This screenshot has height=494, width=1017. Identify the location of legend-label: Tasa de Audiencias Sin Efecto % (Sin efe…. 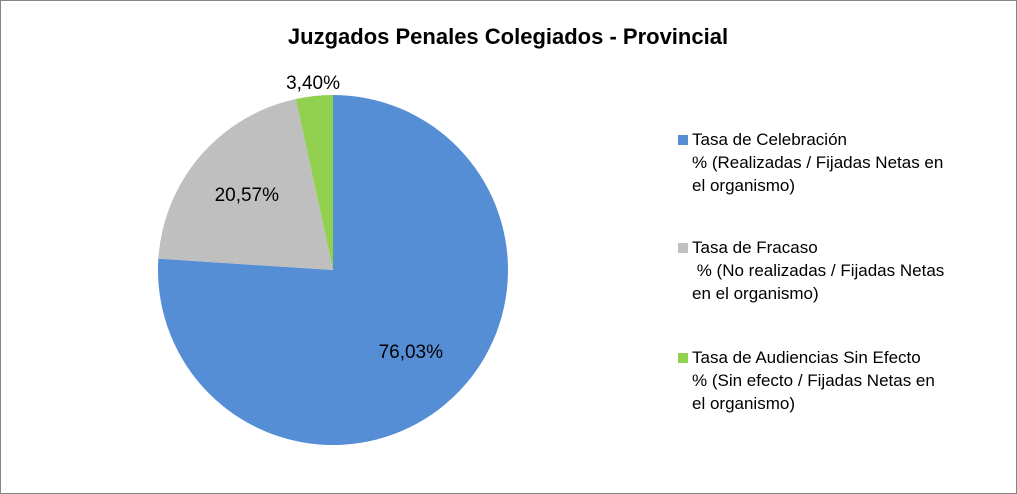
(813, 380).